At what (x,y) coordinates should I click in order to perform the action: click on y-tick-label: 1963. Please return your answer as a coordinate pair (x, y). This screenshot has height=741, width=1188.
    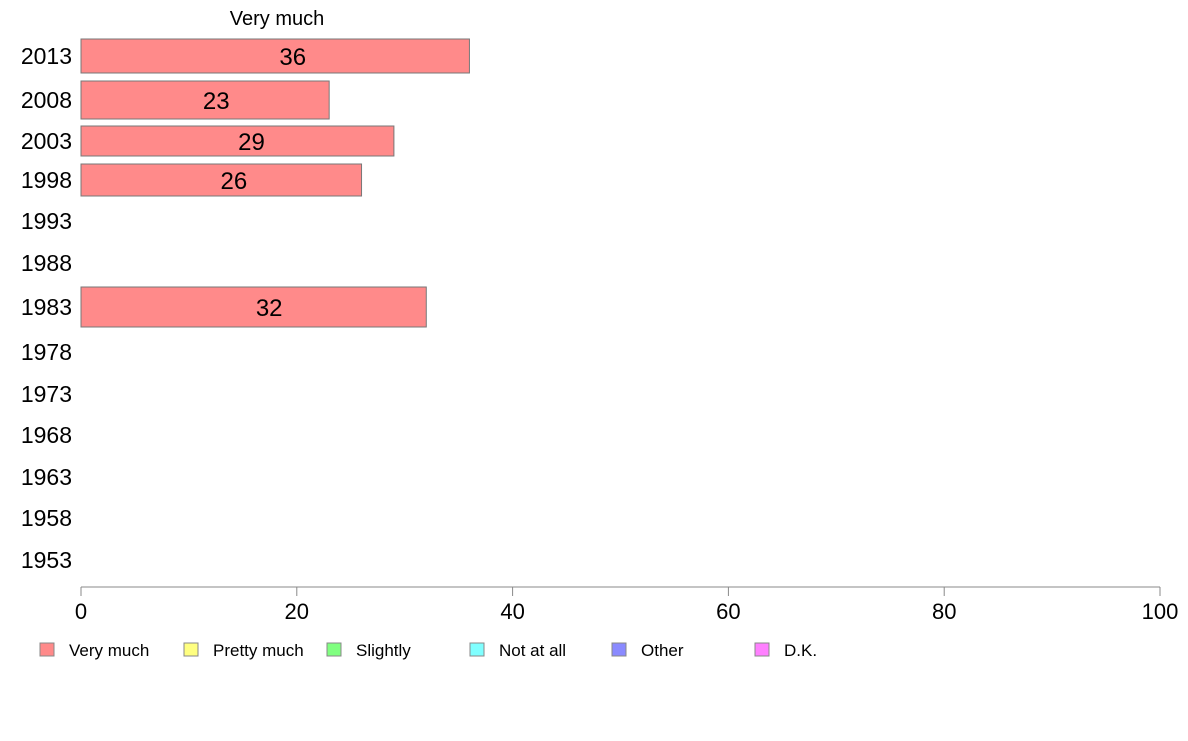
    Looking at the image, I should click on (46, 477).